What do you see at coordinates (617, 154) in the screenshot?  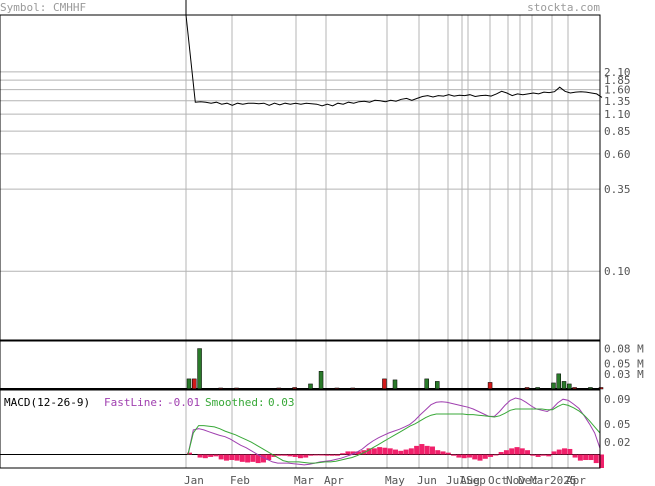 I see `price-tick-label: 0.60` at bounding box center [617, 154].